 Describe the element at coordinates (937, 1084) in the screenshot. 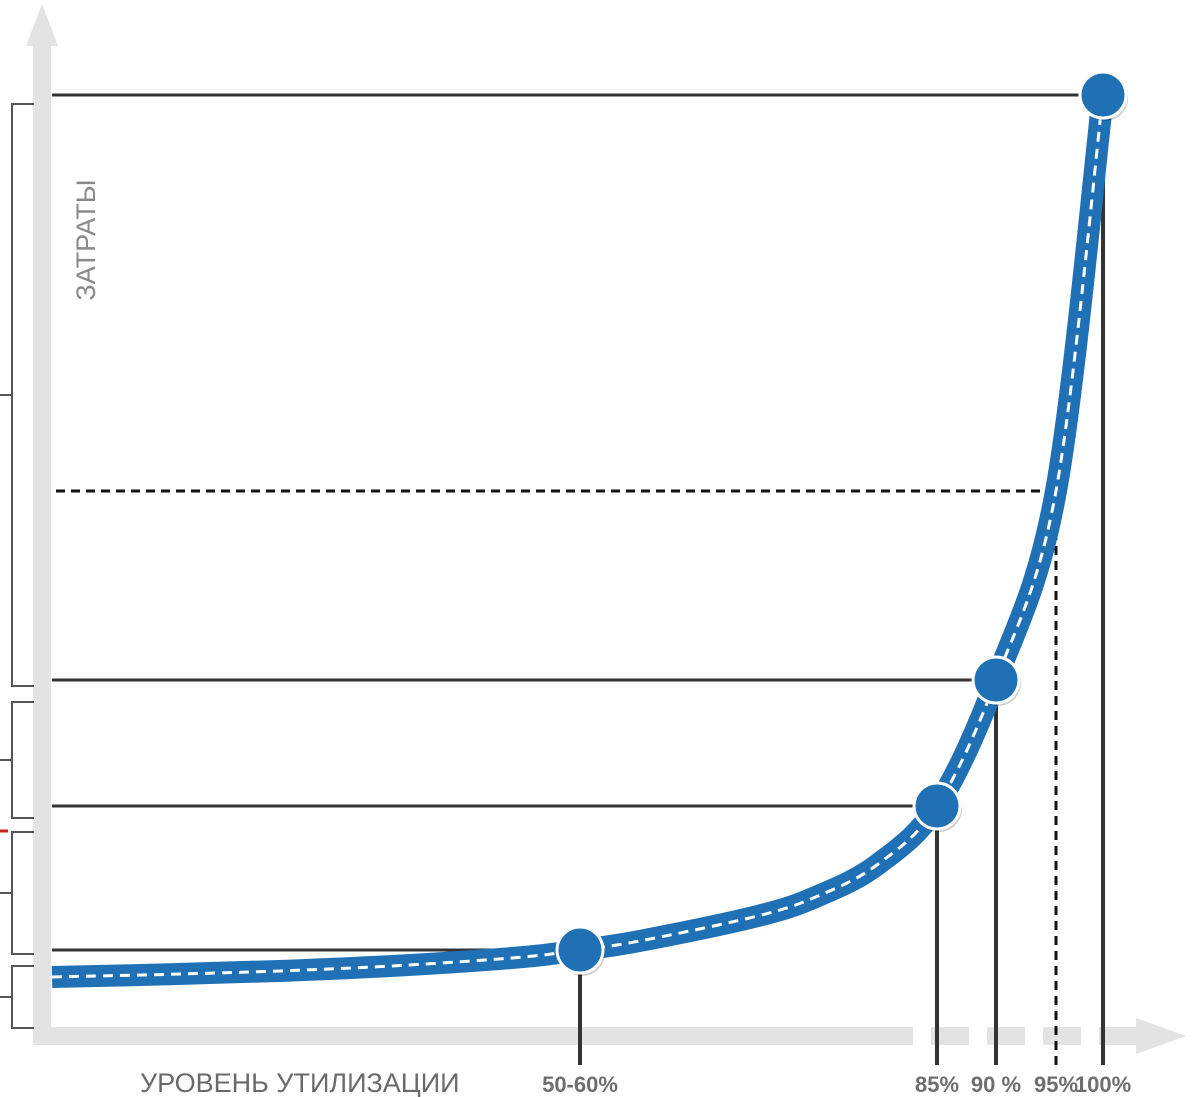

I see `x-tick-label-1: 85%` at that location.